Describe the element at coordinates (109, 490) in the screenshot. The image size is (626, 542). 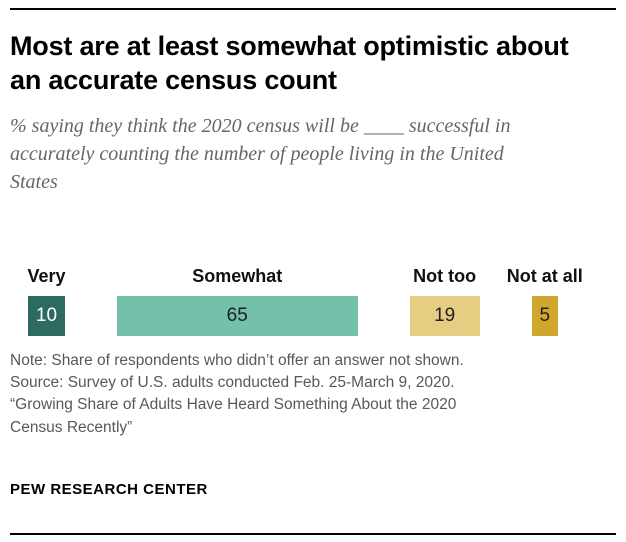
I see `brand-label: PEW RESEARCH CENTER` at that location.